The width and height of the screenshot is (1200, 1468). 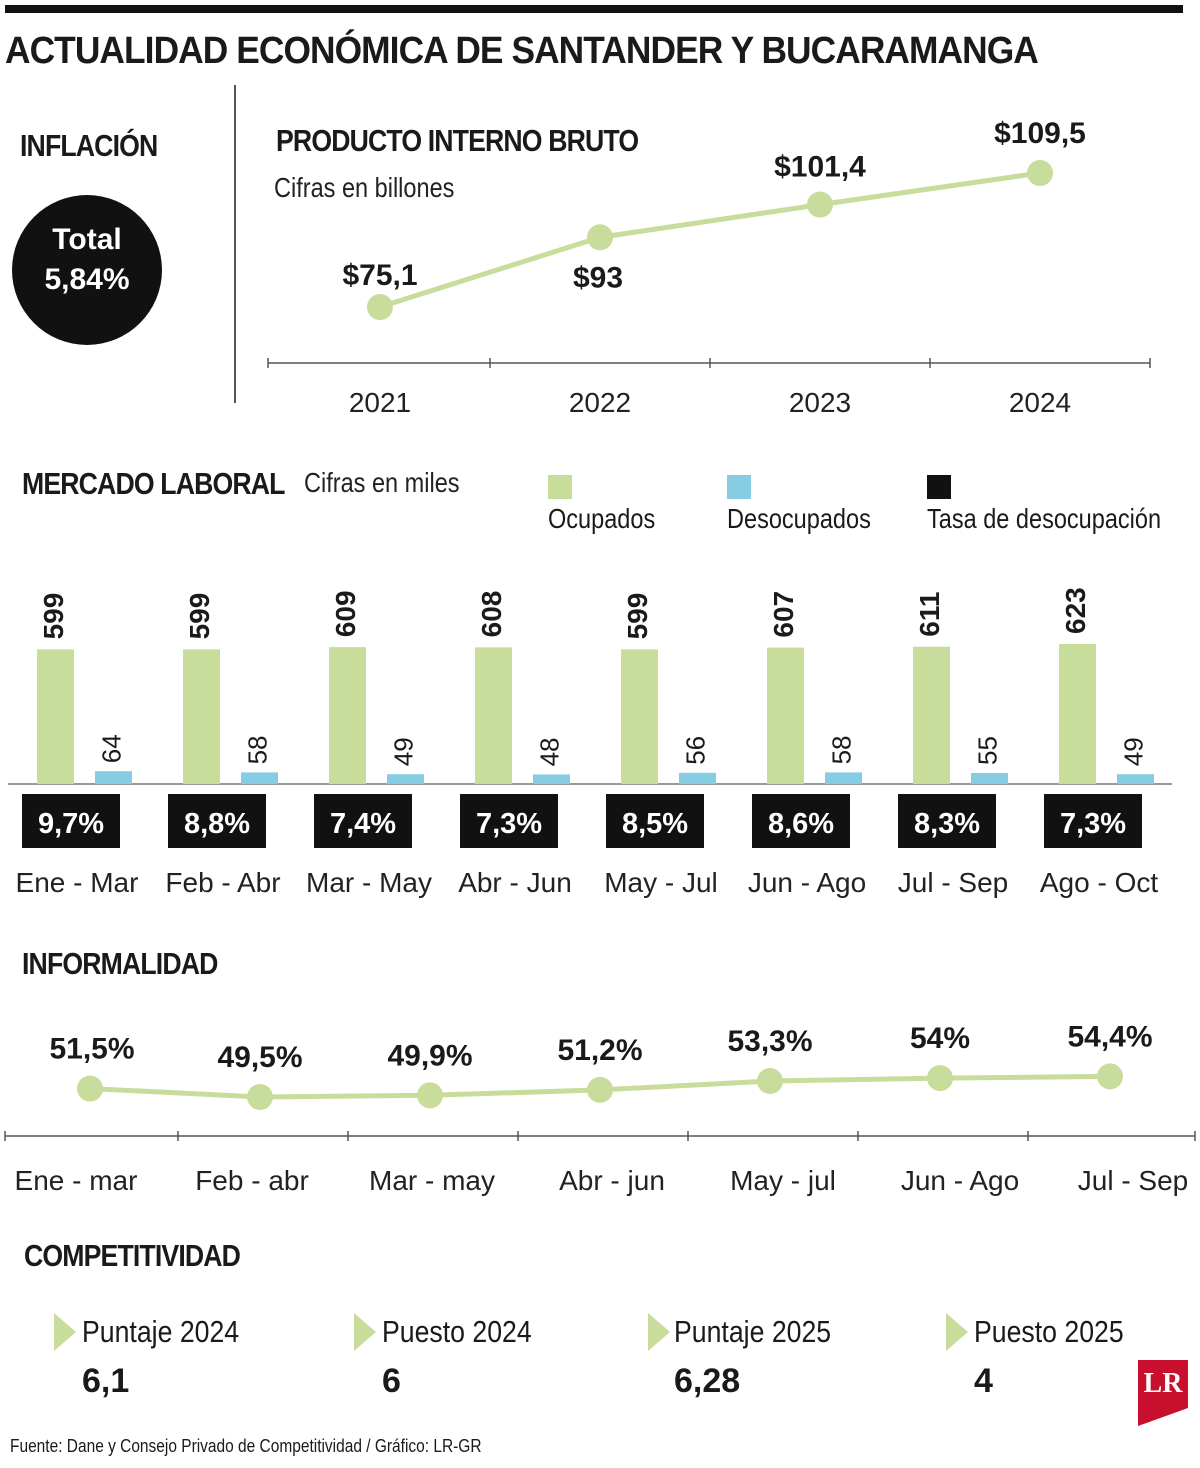 What do you see at coordinates (369, 882) in the screenshot?
I see `labor-tick-label: Mar - May` at bounding box center [369, 882].